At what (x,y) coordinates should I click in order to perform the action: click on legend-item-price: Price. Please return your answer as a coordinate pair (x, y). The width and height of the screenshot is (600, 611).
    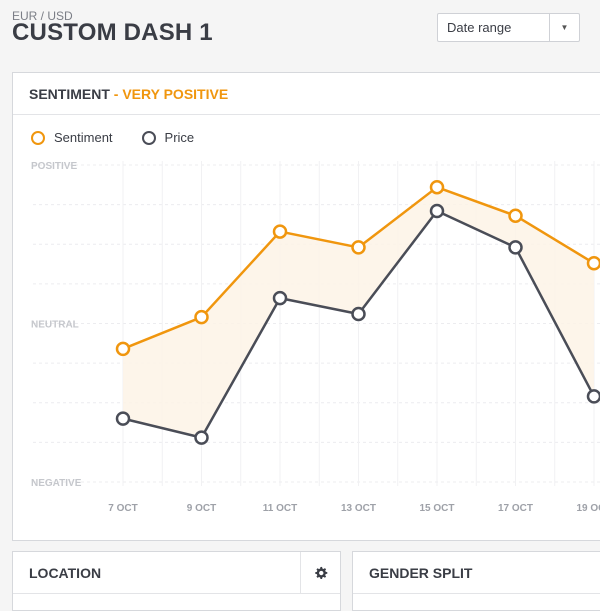
    Looking at the image, I should click on (168, 137).